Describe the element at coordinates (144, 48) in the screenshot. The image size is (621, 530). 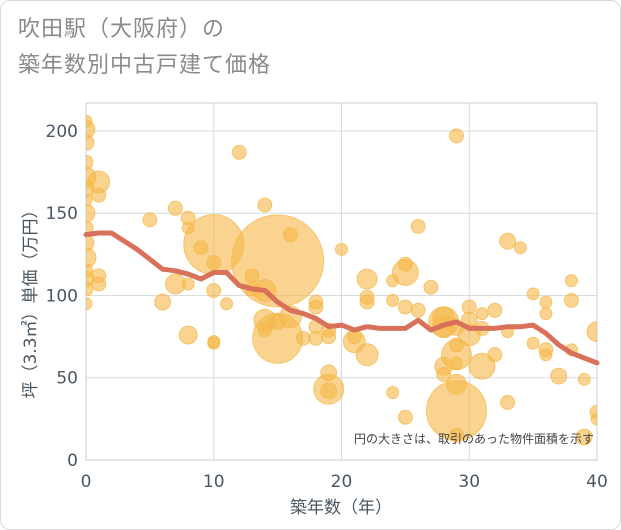
I see `chart-title: 吹田駅（大阪府）の 築年数別中古戸建て価格` at that location.